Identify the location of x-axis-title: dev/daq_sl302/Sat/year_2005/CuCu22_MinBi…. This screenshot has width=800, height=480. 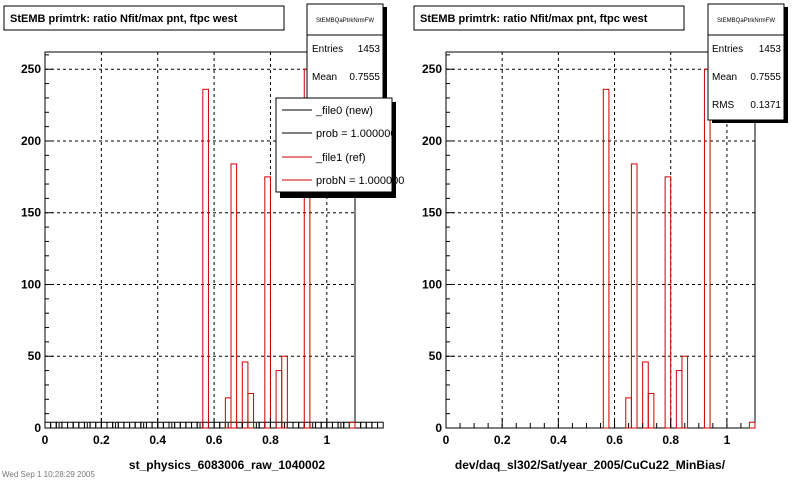
(590, 465).